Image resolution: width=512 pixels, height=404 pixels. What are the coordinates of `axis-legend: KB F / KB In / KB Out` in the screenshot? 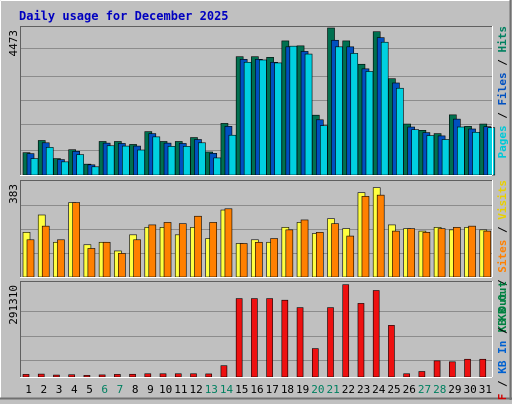 It's located at (502, 340).